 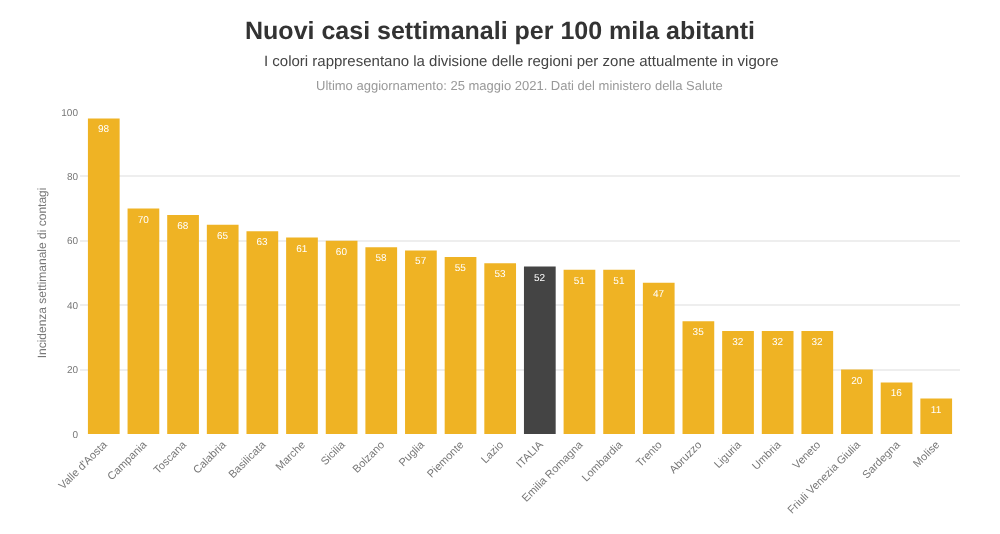 What do you see at coordinates (500, 30) in the screenshot?
I see `chart-title: Nuovi casi settimanali per 100 mila abitanti` at bounding box center [500, 30].